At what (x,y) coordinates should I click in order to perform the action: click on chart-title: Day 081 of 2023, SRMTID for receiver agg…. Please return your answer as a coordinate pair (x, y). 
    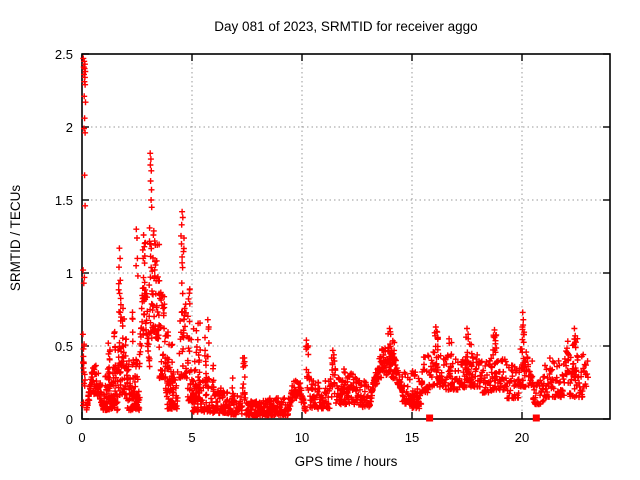
    Looking at the image, I should click on (345, 26).